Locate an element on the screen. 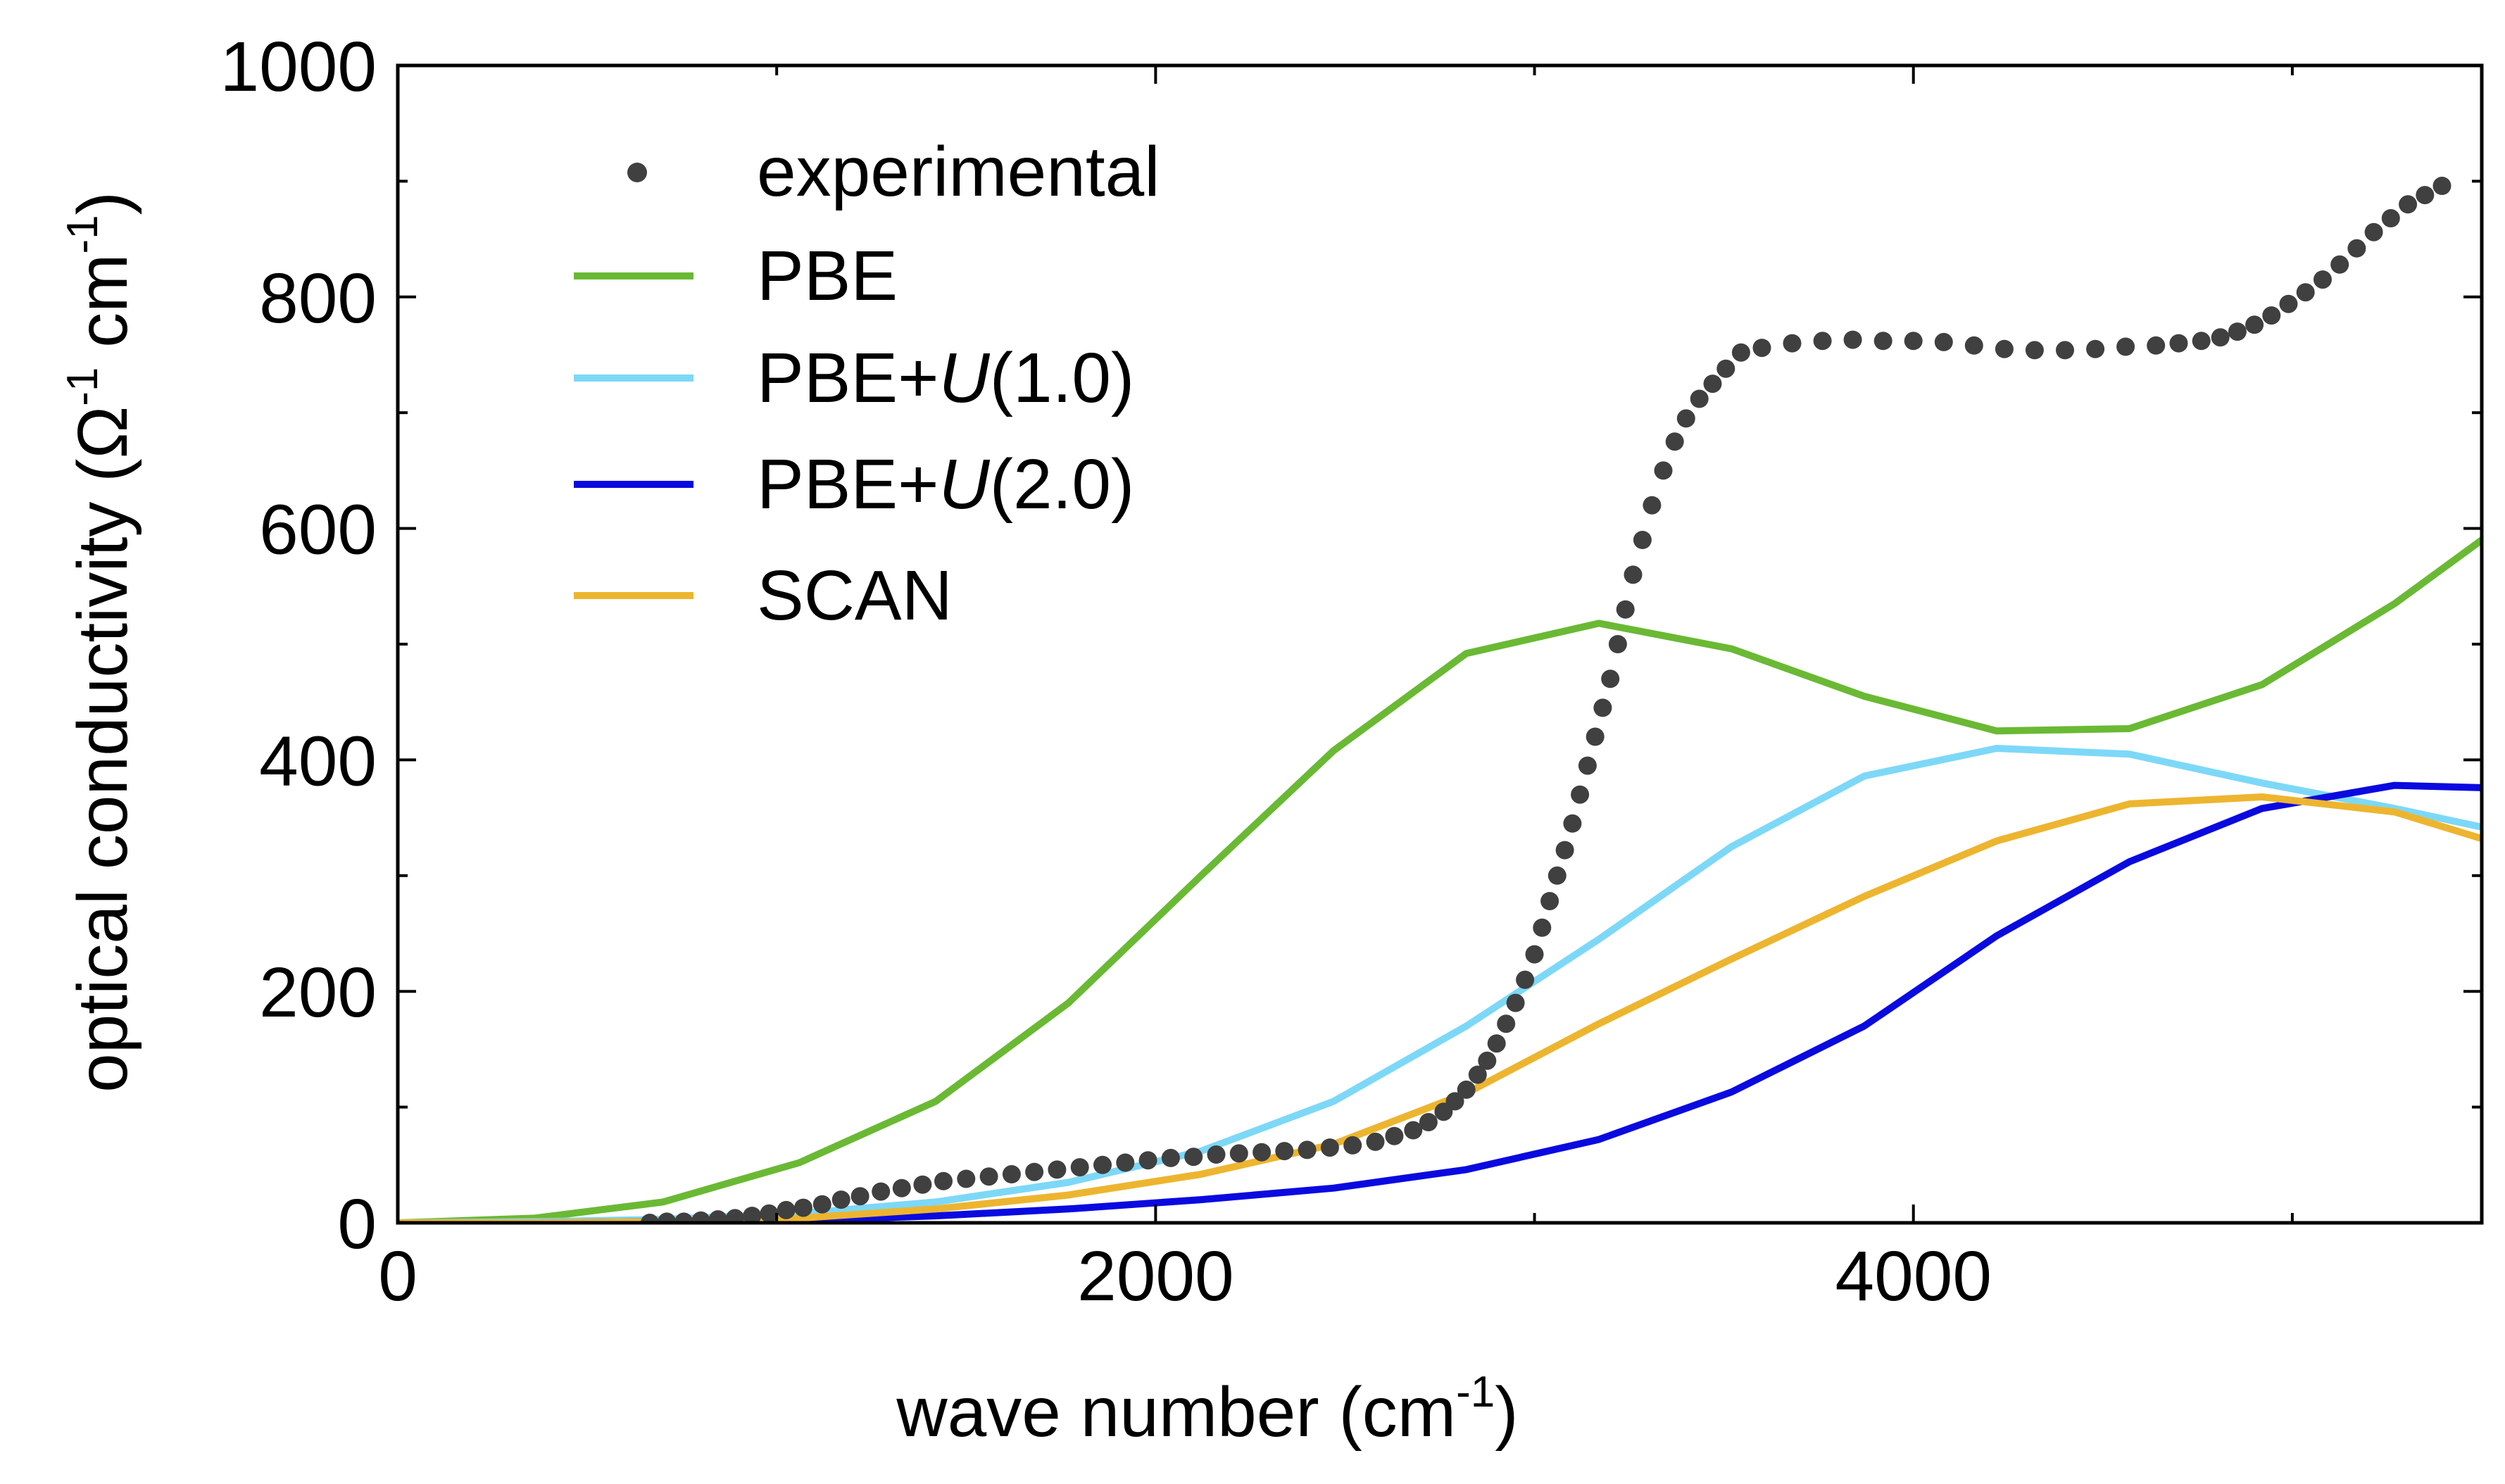 The height and width of the screenshot is (1484, 2505). legend-label-pbe-u2: PBE+U(2.0) is located at coordinates (945, 484).